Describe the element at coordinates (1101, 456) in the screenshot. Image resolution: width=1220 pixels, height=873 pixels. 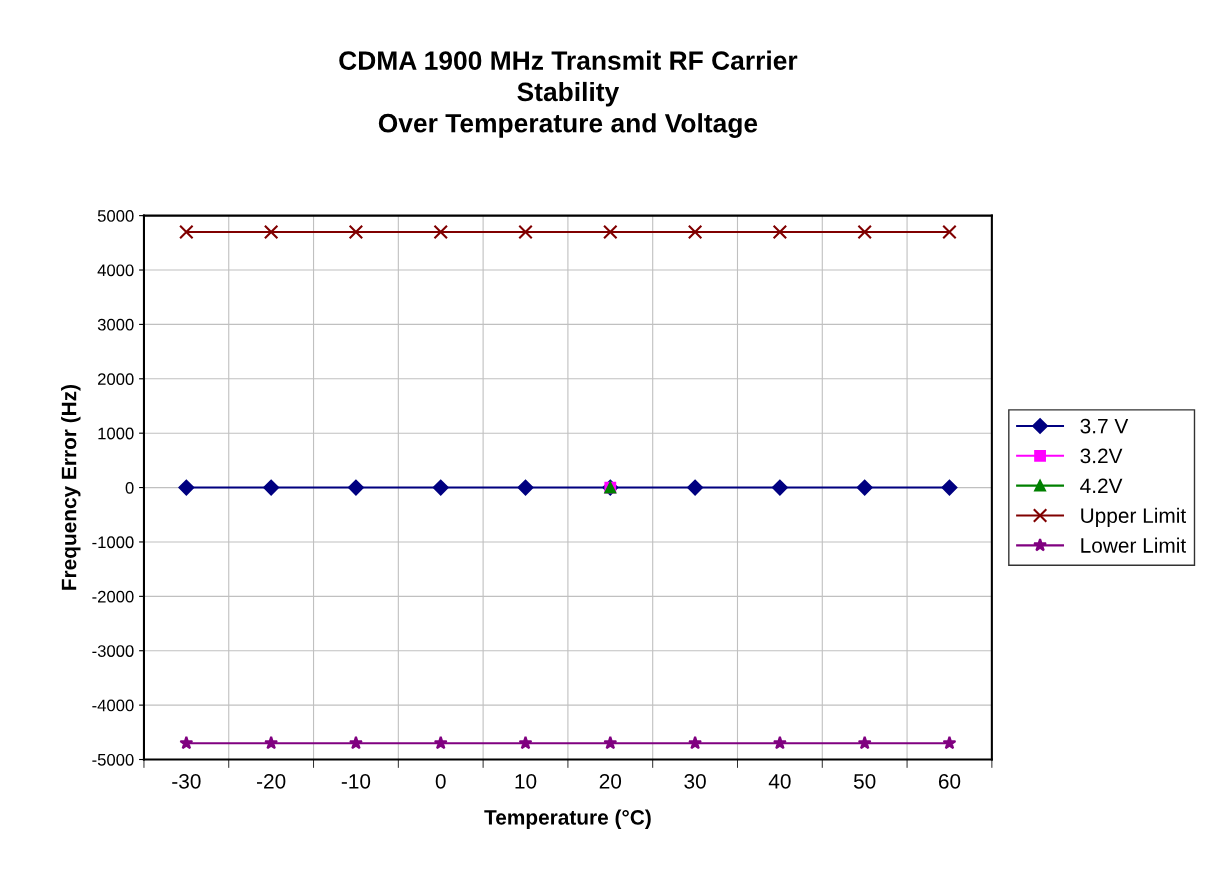
I see `legend-label: 3.2V` at that location.